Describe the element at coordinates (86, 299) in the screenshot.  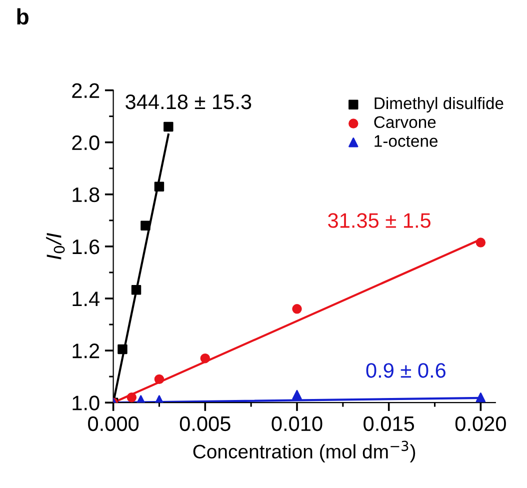
I see `y-tick-label: 1.4` at that location.